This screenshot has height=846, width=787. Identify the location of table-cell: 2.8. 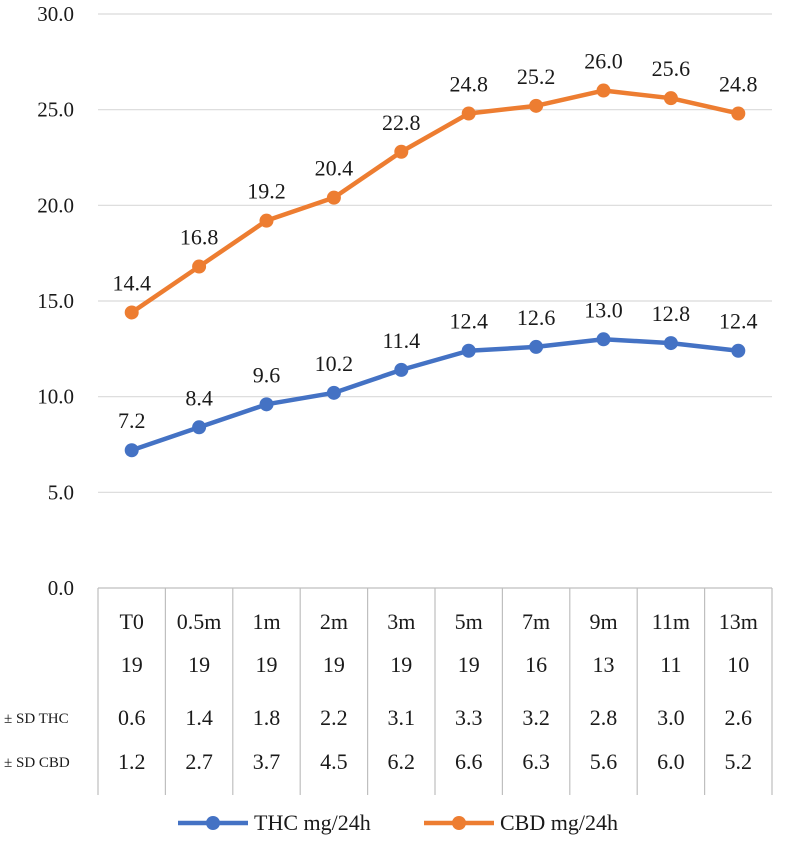
(604, 717).